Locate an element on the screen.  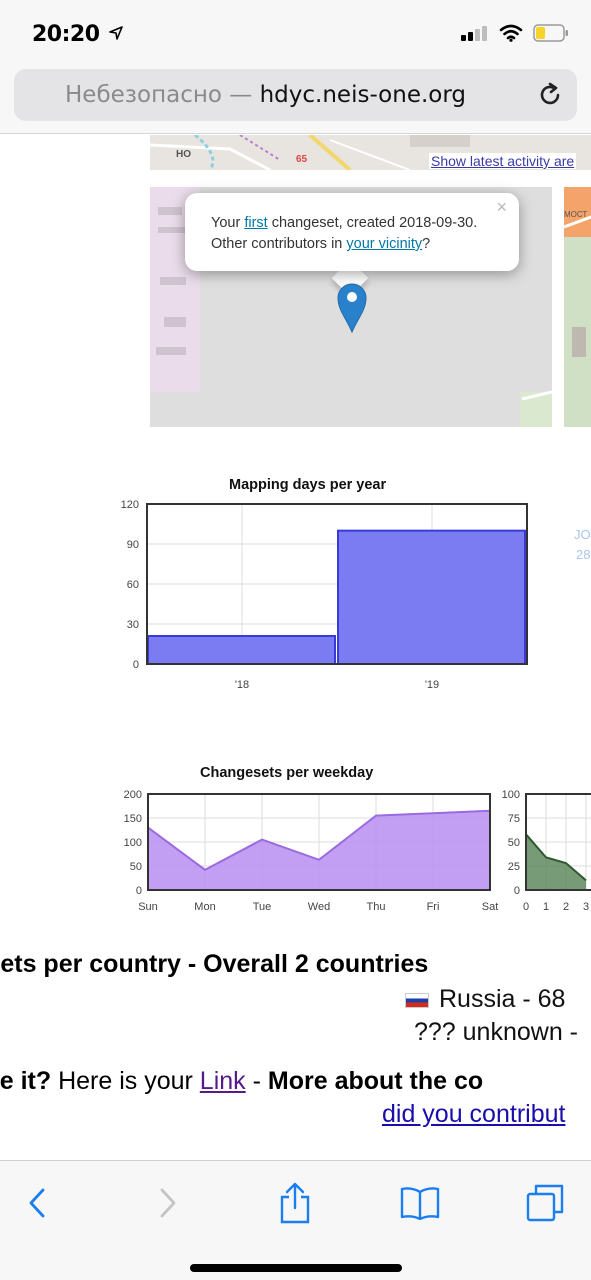
map-label-65: 65 is located at coordinates (302, 159).